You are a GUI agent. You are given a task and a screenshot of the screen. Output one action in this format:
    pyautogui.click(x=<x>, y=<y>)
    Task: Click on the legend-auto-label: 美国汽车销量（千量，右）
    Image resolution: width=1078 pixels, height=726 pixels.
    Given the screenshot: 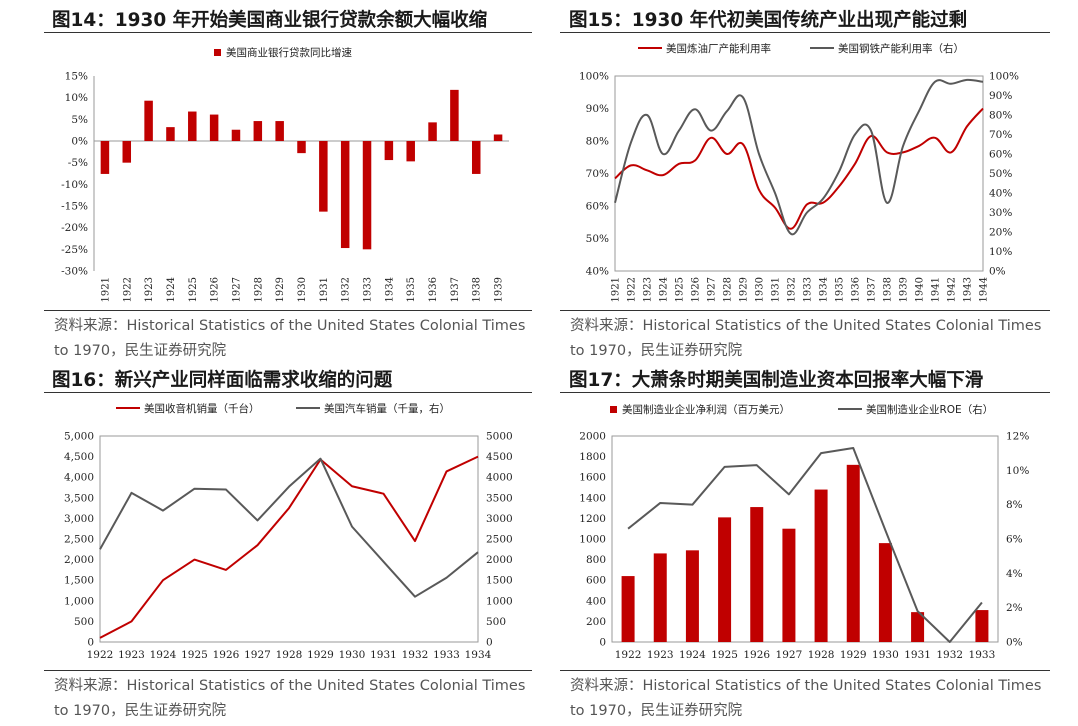 What is the action you would take?
    pyautogui.click(x=387, y=408)
    